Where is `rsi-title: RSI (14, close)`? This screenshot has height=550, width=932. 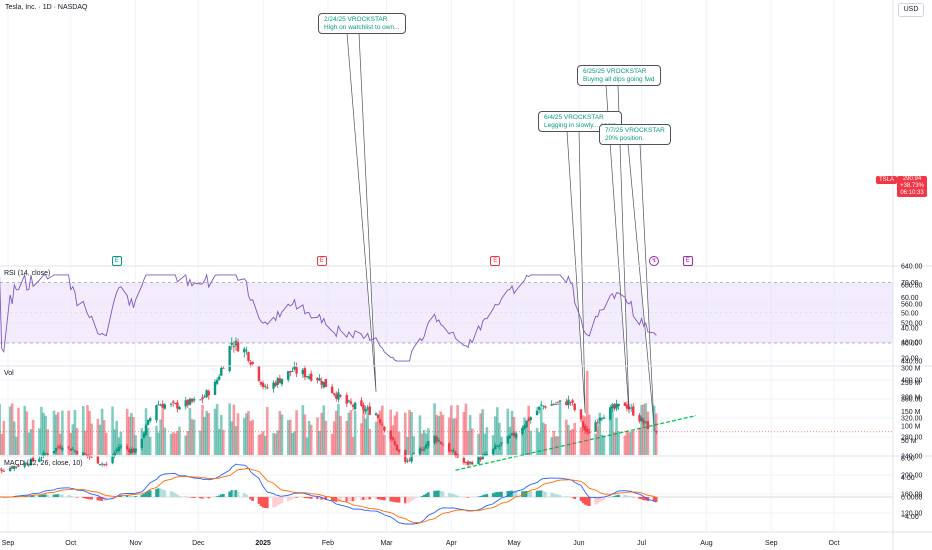 rsi-title: RSI (14, close) is located at coordinates (27, 273).